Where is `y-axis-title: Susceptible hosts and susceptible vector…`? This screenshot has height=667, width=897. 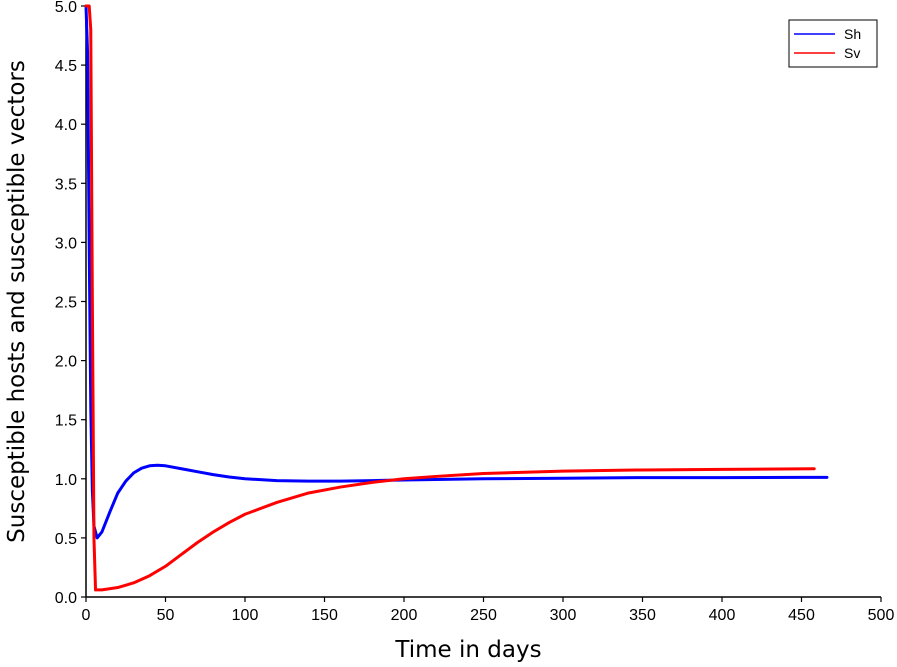
y-axis-title: Susceptible hosts and susceptible vector… is located at coordinates (17, 301).